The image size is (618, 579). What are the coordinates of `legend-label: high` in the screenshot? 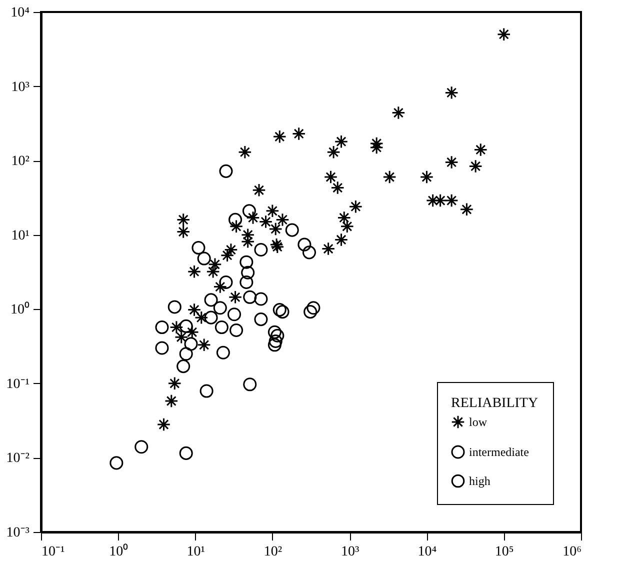 It's located at (479, 481).